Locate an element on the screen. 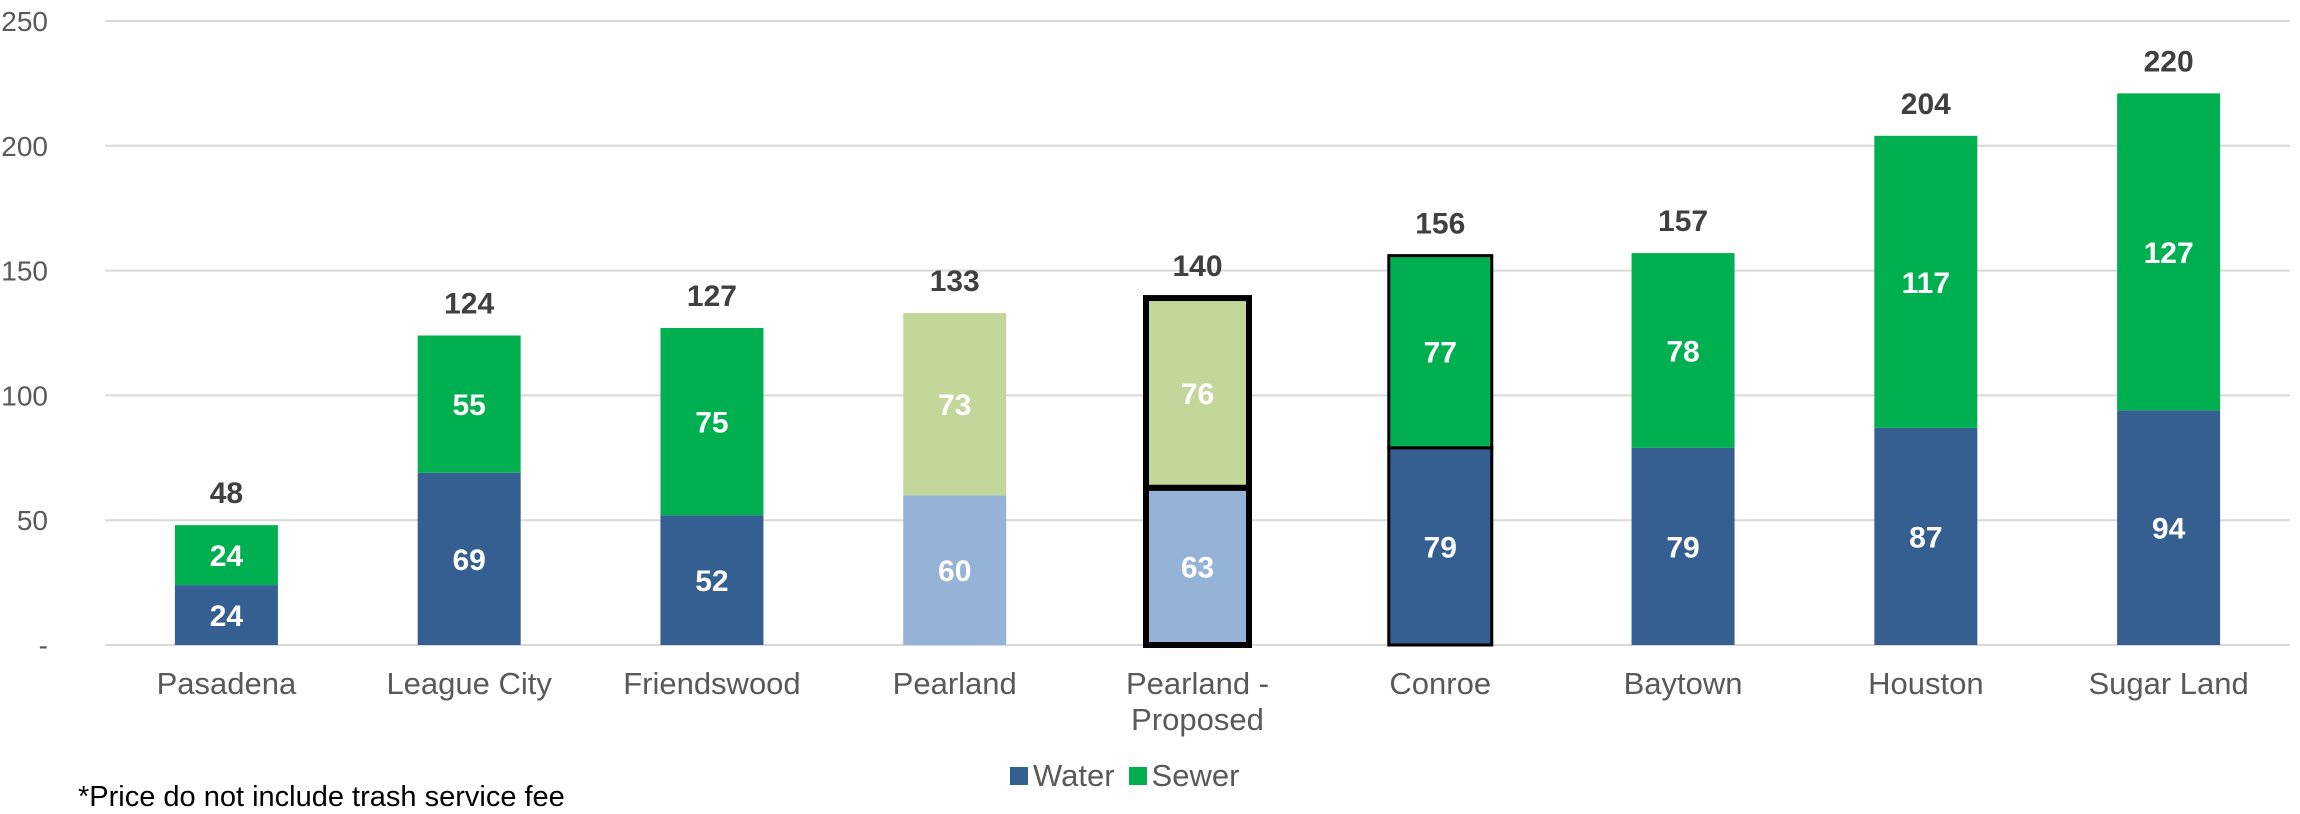 The width and height of the screenshot is (2300, 814). x-tick-label-line: Houston is located at coordinates (1925, 683).